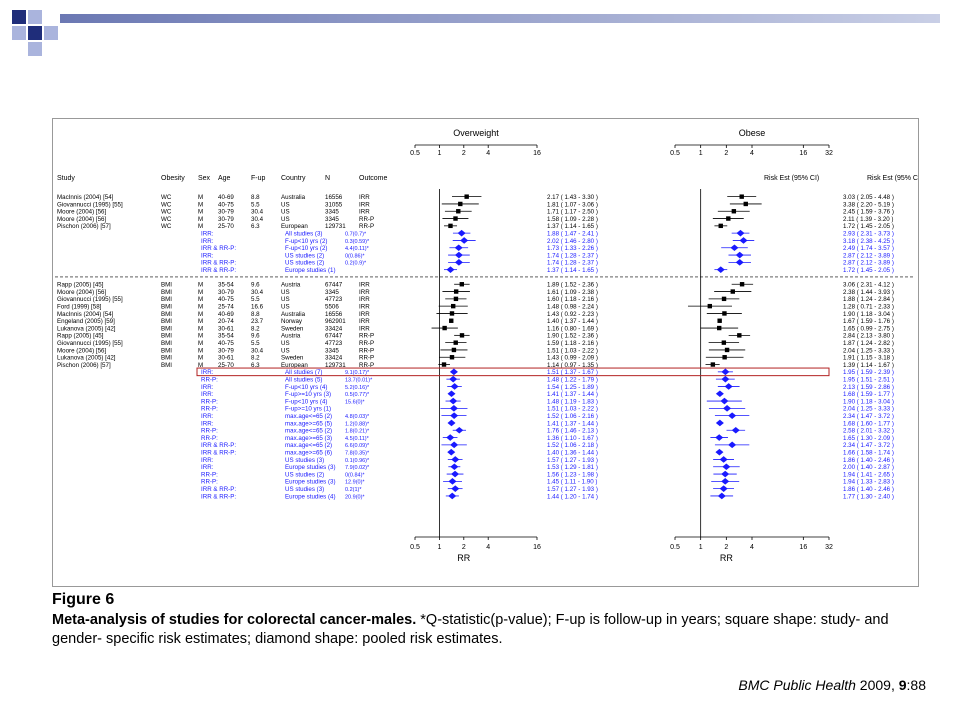 The height and width of the screenshot is (720, 960). What do you see at coordinates (207, 241) in the screenshot?
I see `pooled-outcome-label: IRR:` at bounding box center [207, 241].